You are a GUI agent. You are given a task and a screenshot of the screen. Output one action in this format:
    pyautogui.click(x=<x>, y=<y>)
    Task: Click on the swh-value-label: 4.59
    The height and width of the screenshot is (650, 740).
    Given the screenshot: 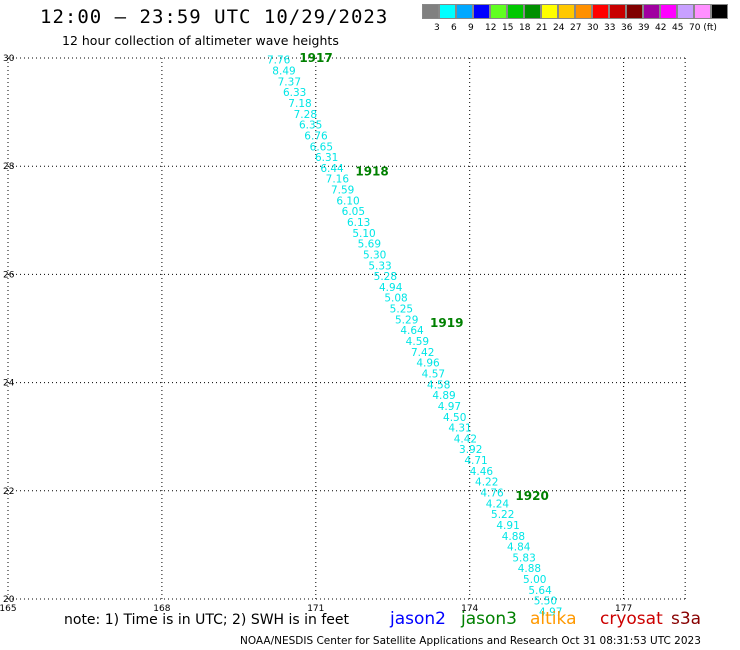 What is the action you would take?
    pyautogui.click(x=417, y=342)
    